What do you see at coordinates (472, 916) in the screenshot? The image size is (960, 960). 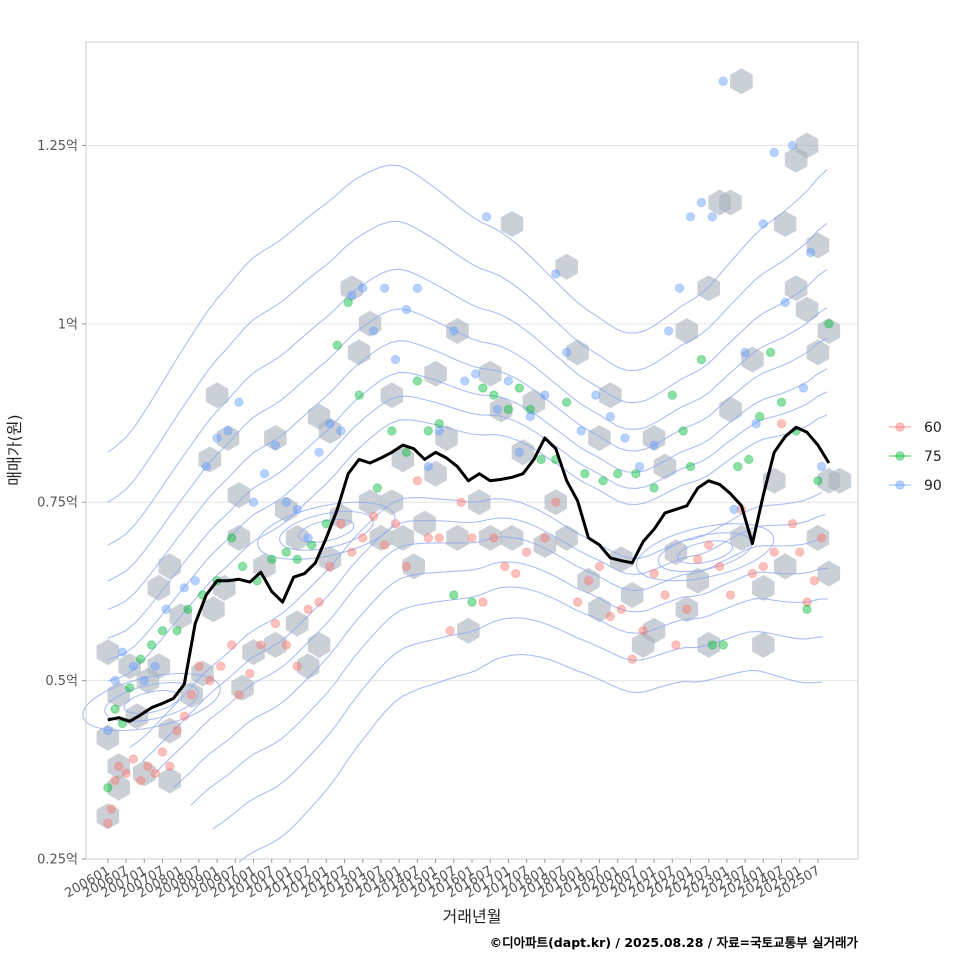 I see `x-axis-title: 거래년월` at bounding box center [472, 916].